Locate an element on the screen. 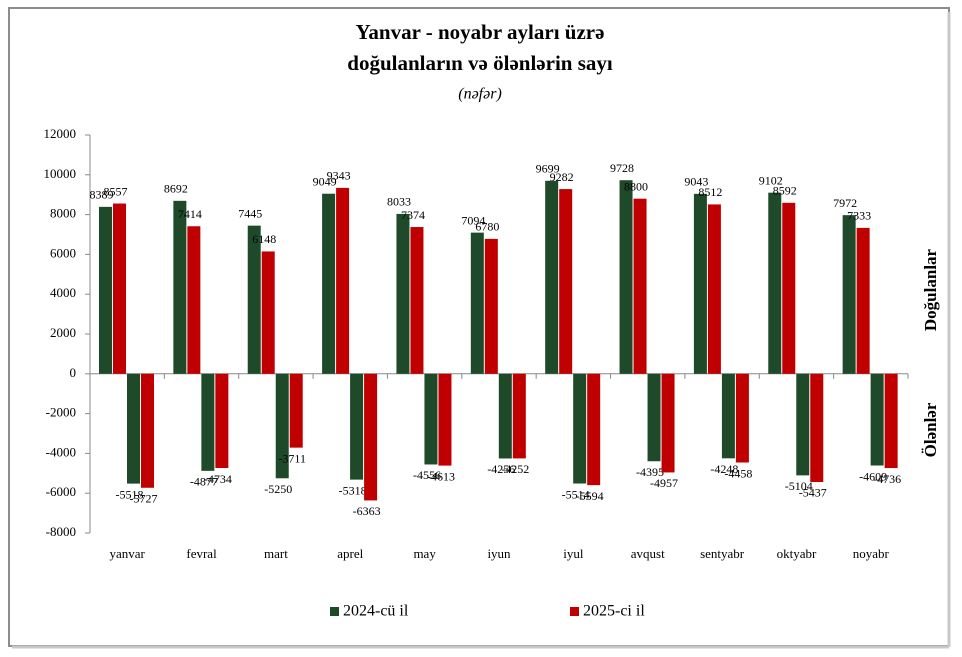  side-label: Ölənlər is located at coordinates (930, 429).